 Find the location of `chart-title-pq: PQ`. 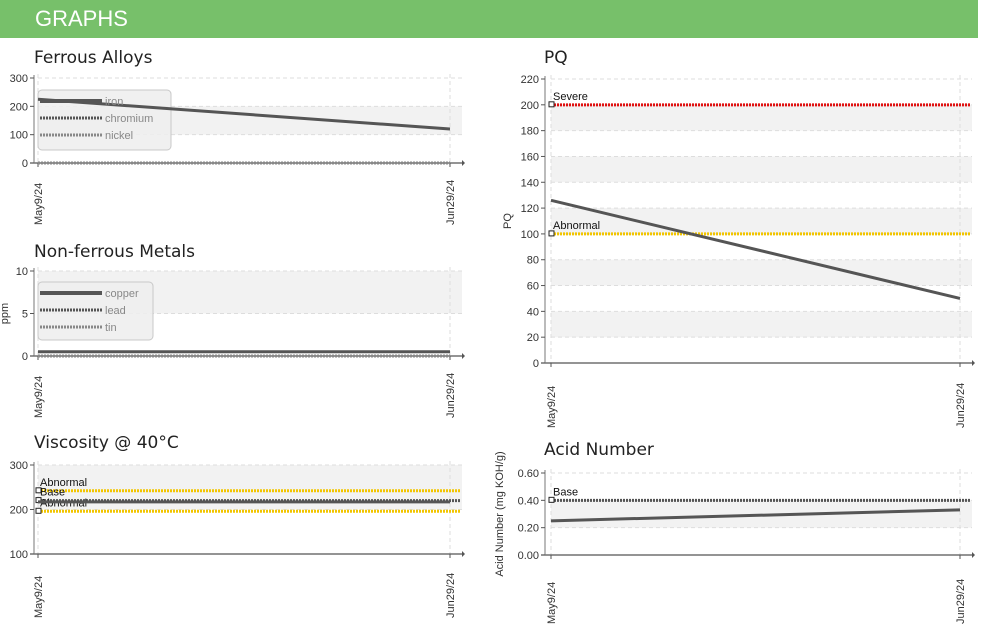

chart-title-pq: PQ is located at coordinates (556, 58).